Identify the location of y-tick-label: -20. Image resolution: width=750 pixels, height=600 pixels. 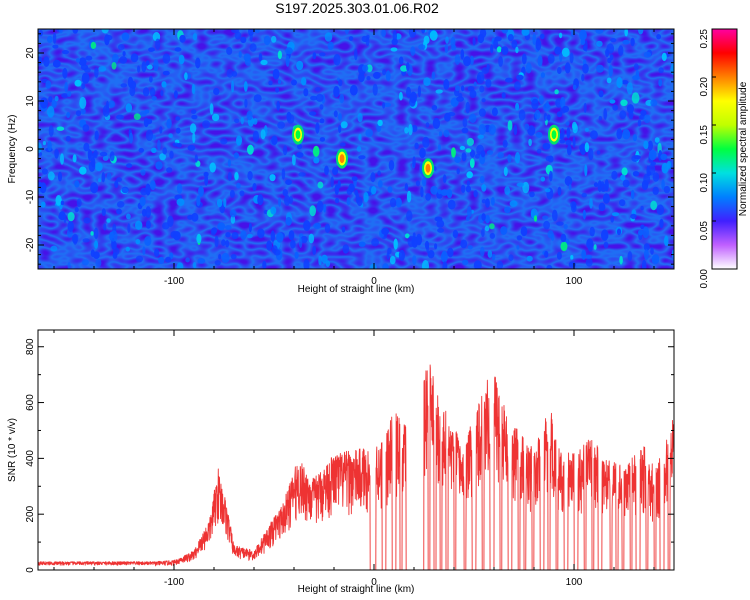
(30, 244).